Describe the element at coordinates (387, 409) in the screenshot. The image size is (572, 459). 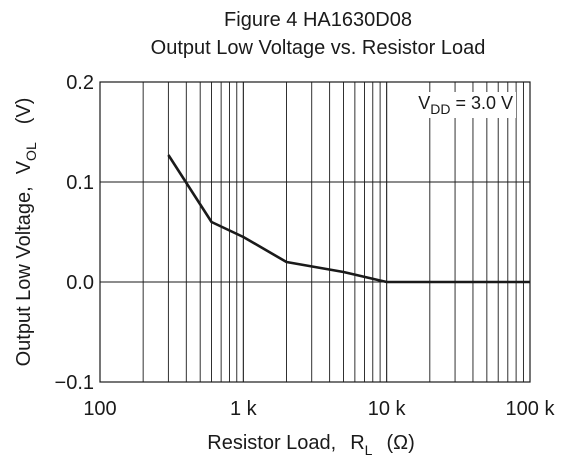
I see `x-tick-label: 10 k` at that location.